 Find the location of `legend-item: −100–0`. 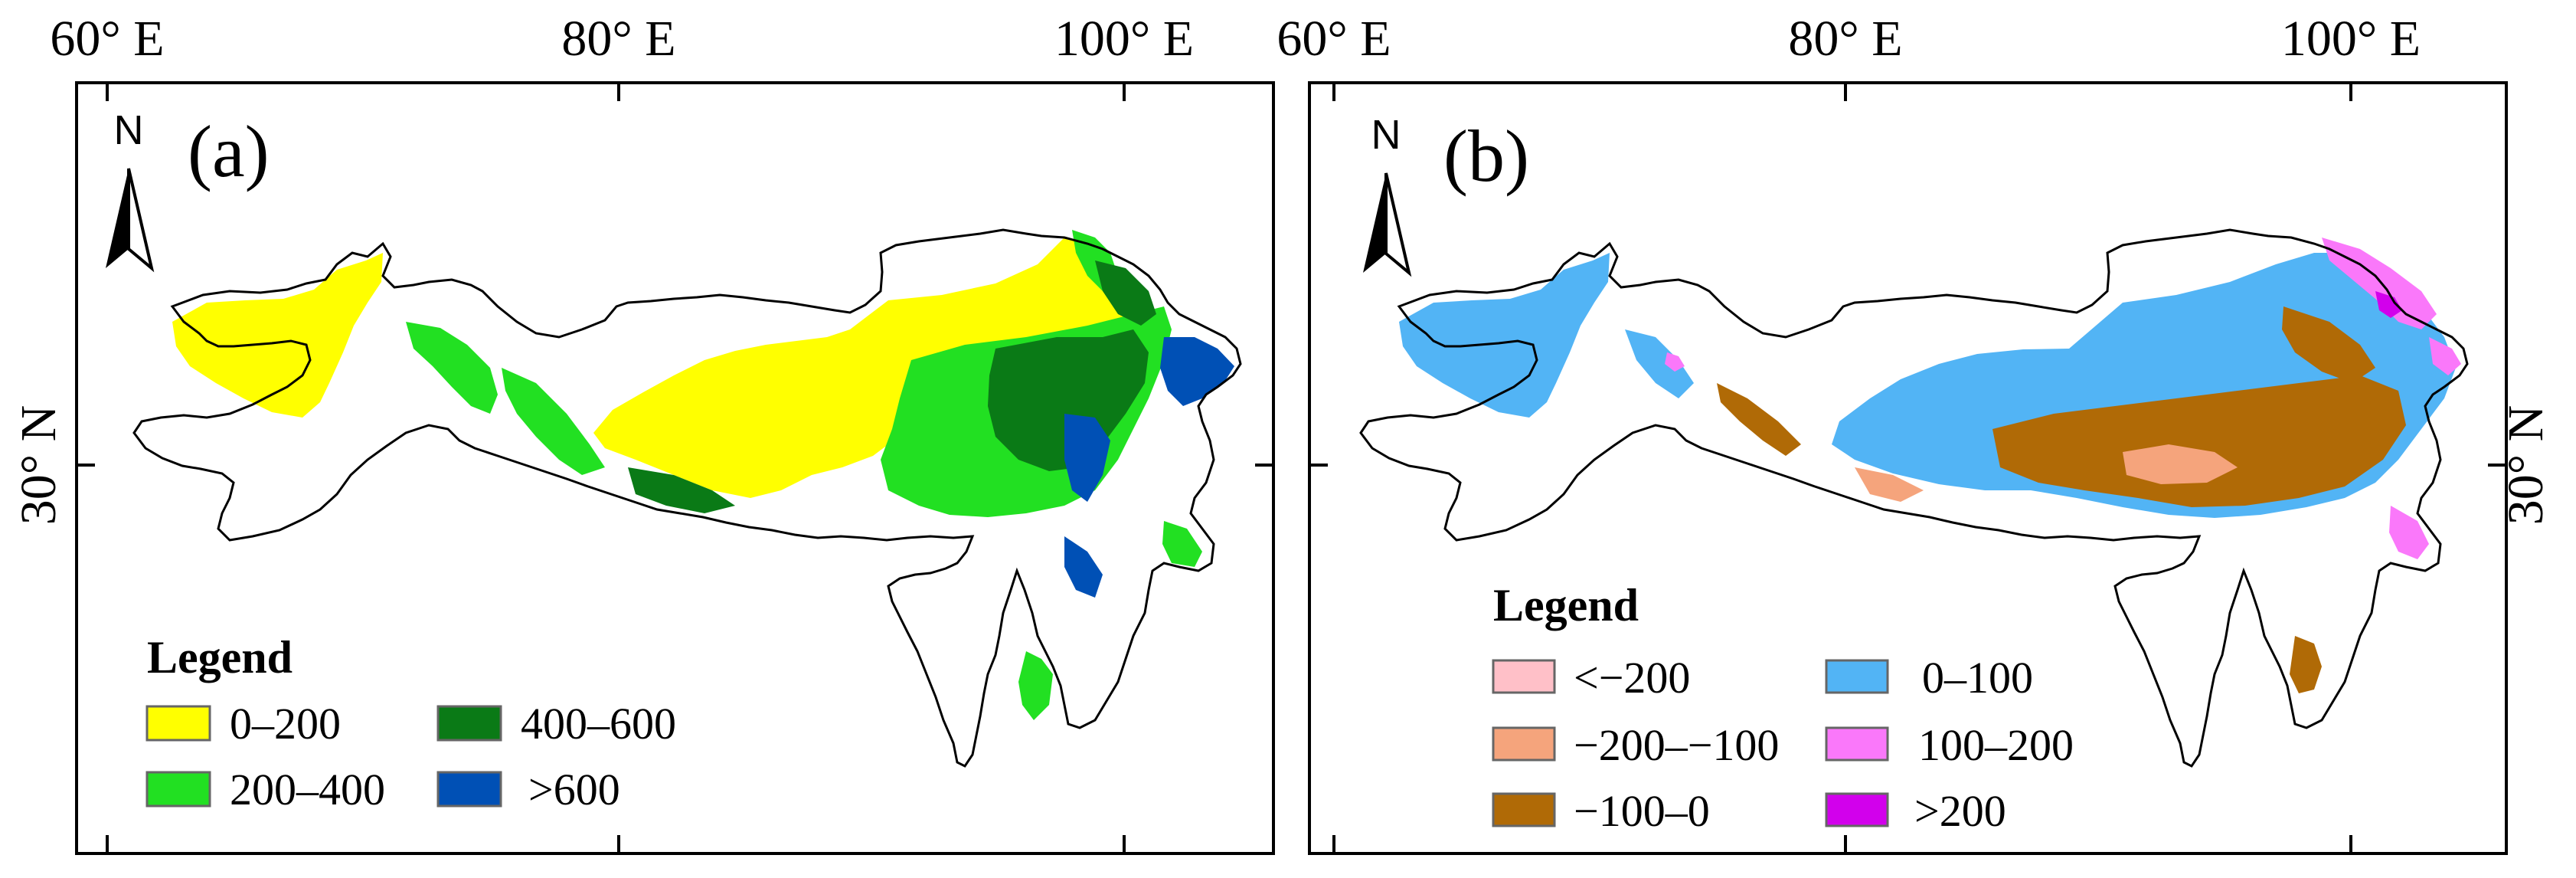

legend-item: −100–0 is located at coordinates (1601, 811).